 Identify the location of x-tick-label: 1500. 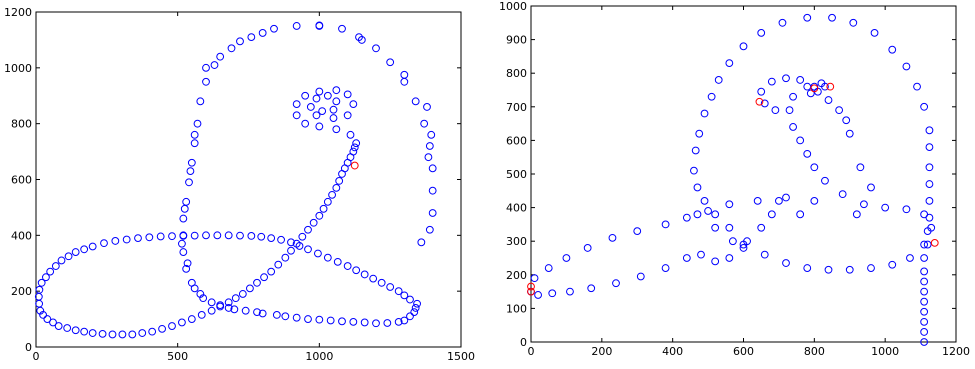
(461, 356).